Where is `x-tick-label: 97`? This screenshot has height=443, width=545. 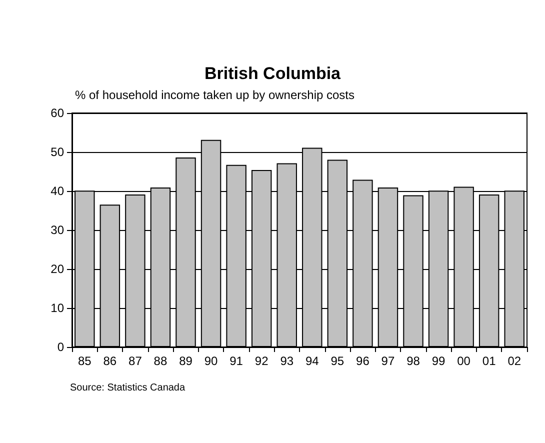 x-tick-label: 97 is located at coordinates (388, 361).